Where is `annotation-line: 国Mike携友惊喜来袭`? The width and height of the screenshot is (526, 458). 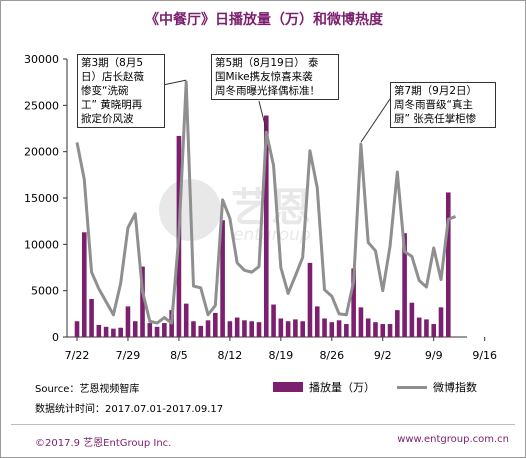 annotation-line: 国Mike携友惊喜来袭 is located at coordinates (264, 77).